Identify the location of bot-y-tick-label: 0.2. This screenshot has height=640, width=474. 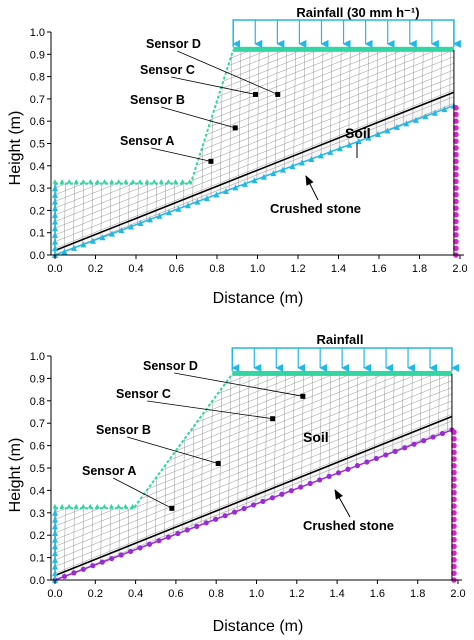
(37, 536).